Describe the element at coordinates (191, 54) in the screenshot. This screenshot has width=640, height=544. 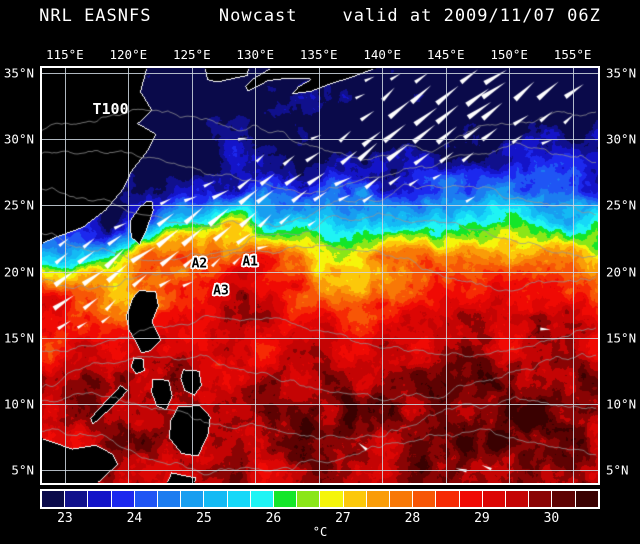
I see `longitude-tick-125: 125°E` at that location.